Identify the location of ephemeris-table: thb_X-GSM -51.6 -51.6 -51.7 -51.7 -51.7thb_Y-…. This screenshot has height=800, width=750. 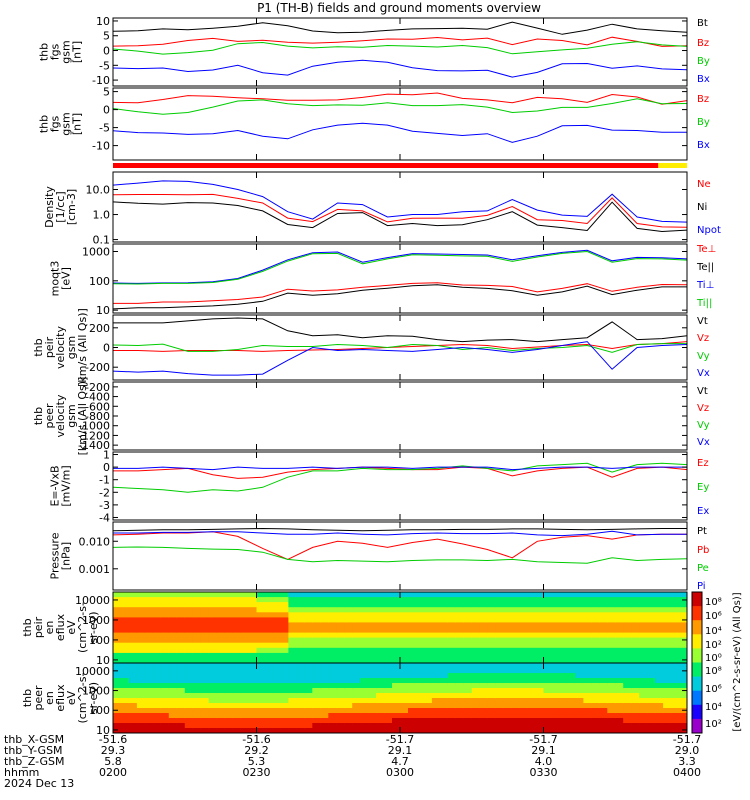
(352, 761).